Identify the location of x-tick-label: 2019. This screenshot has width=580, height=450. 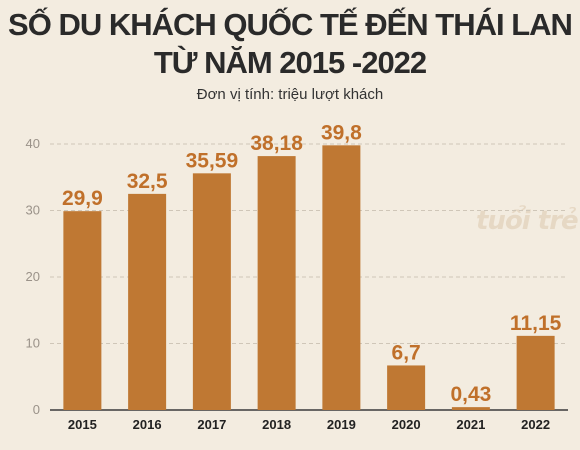
(341, 424).